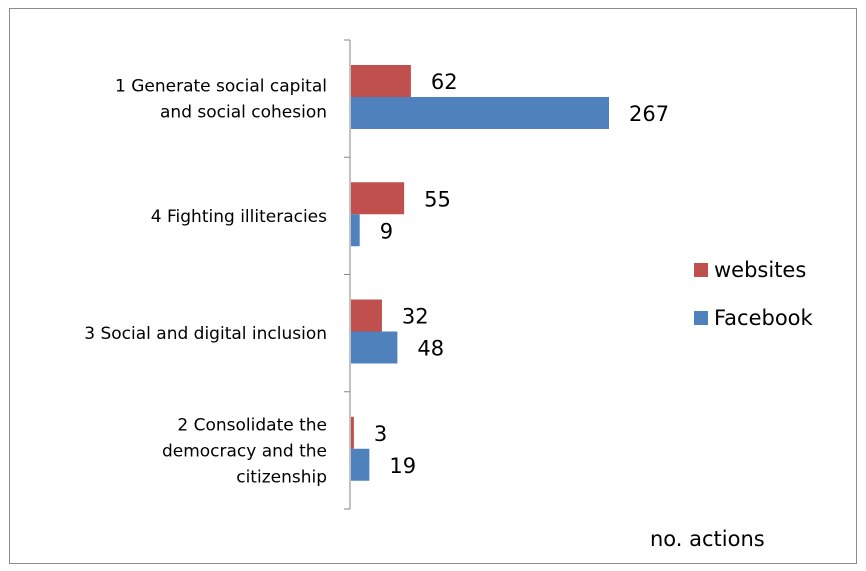 The width and height of the screenshot is (866, 571). I want to click on legend: websites Facebook, so click(754, 294).